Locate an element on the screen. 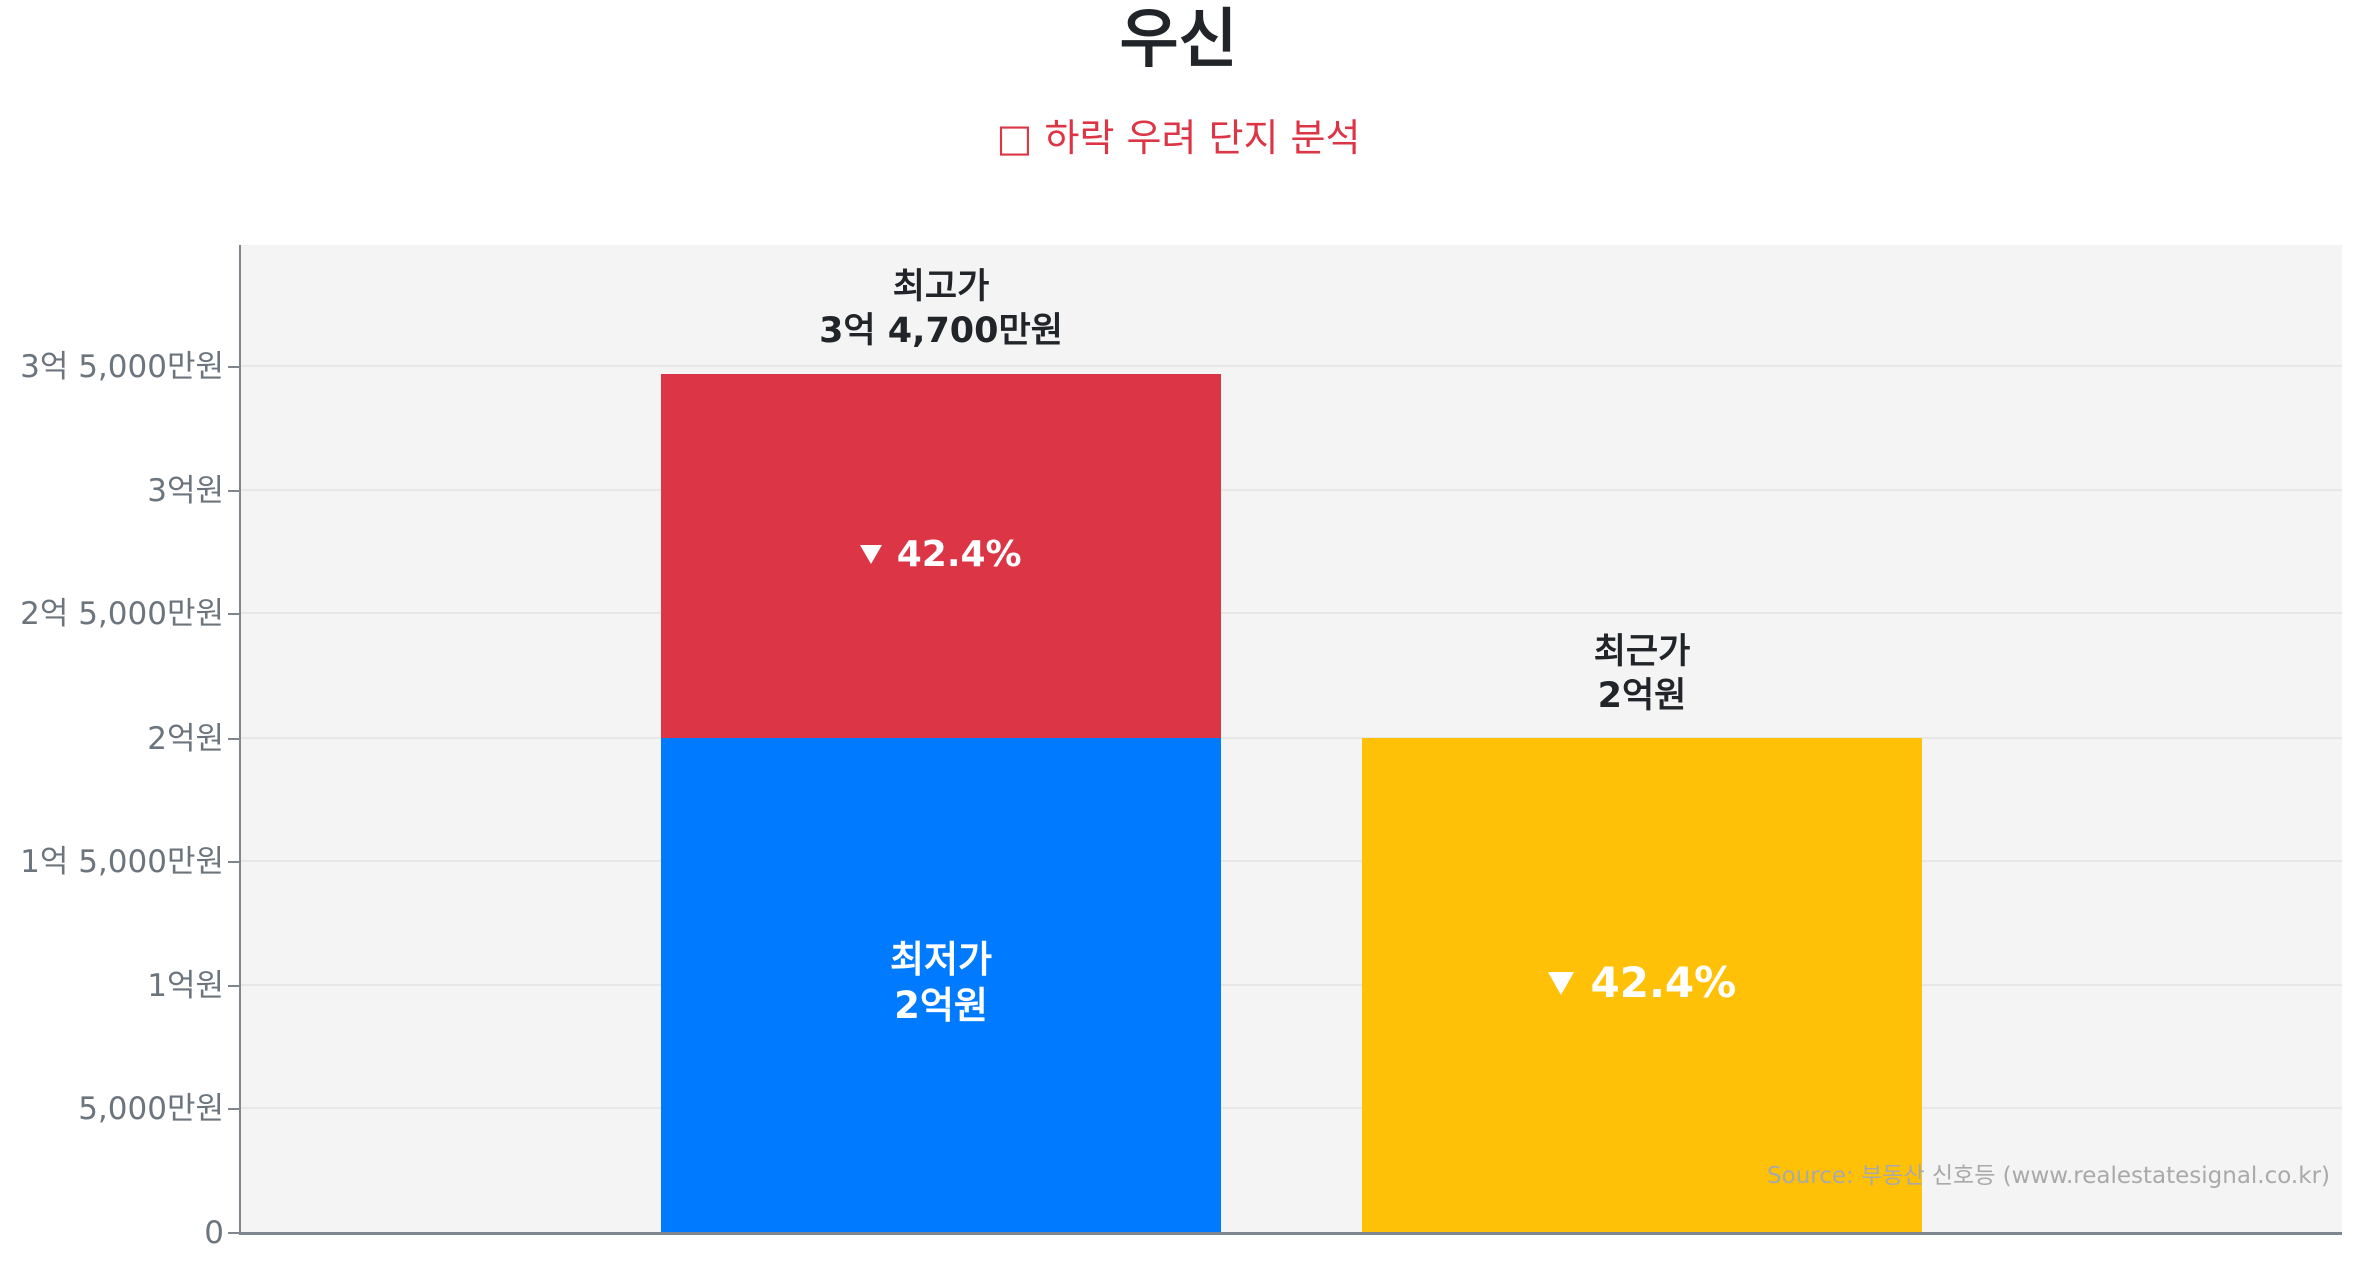  low-price-value: 2억원 is located at coordinates (941, 1005).